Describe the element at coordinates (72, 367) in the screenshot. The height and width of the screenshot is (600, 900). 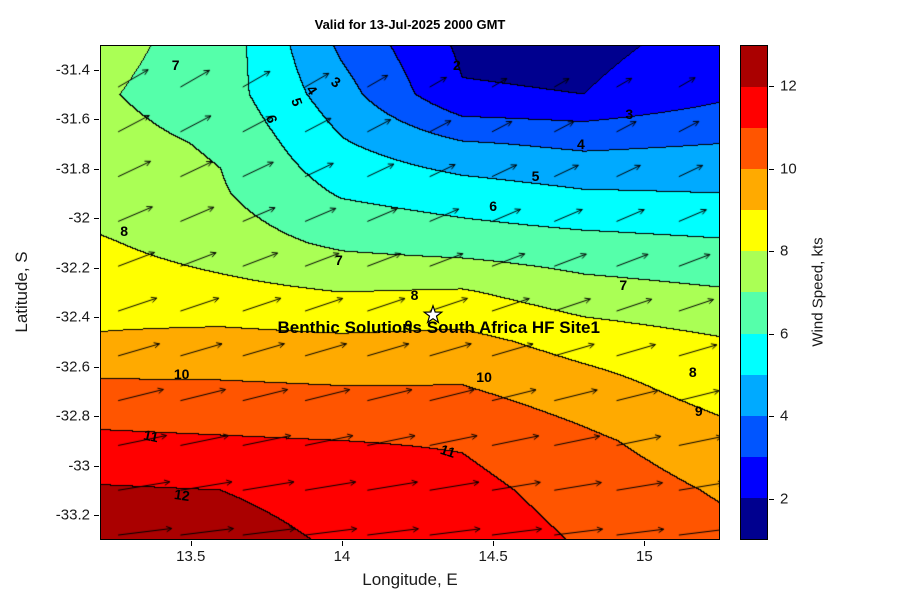
I see `y-tick-label: -32.6` at that location.